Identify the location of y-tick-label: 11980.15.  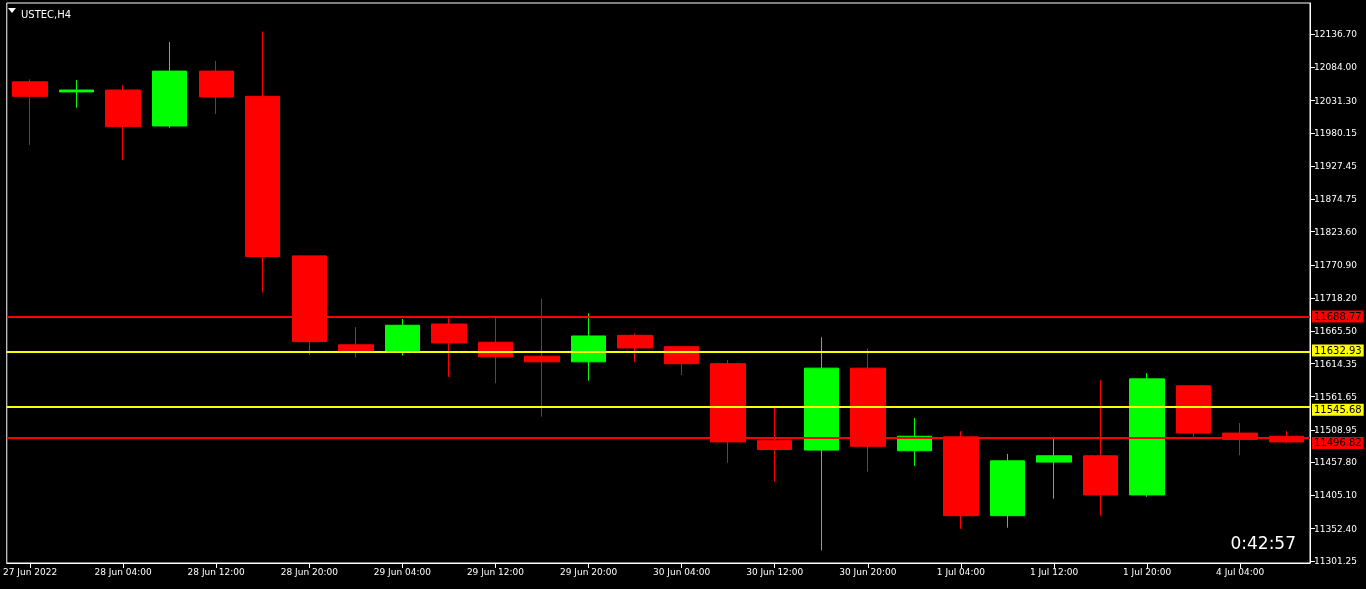
(1335, 132).